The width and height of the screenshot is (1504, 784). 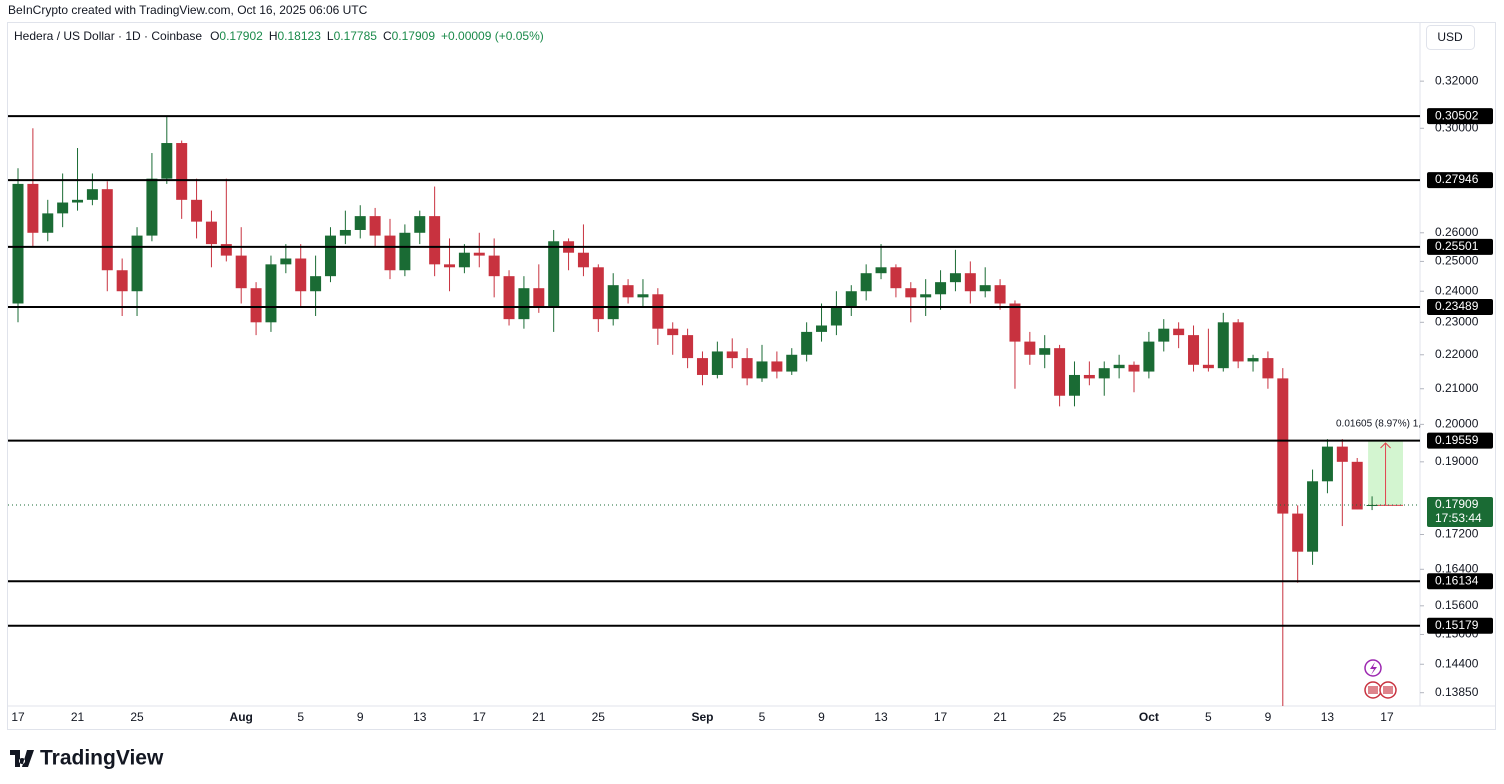 What do you see at coordinates (1457, 354) in the screenshot?
I see `y-tick-label: 0.22000` at bounding box center [1457, 354].